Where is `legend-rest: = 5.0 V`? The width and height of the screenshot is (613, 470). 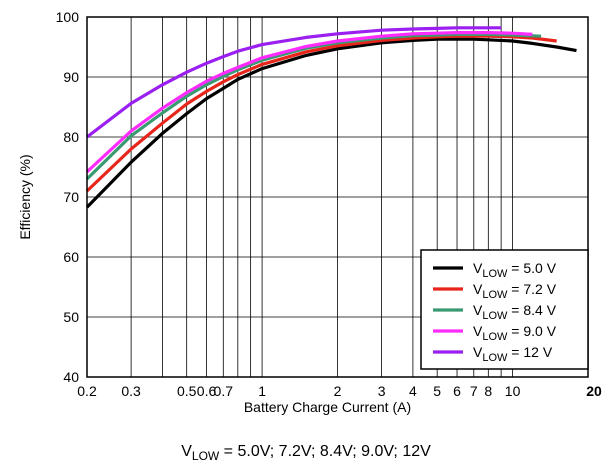
legend-rest: = 5.0 V is located at coordinates (531, 268).